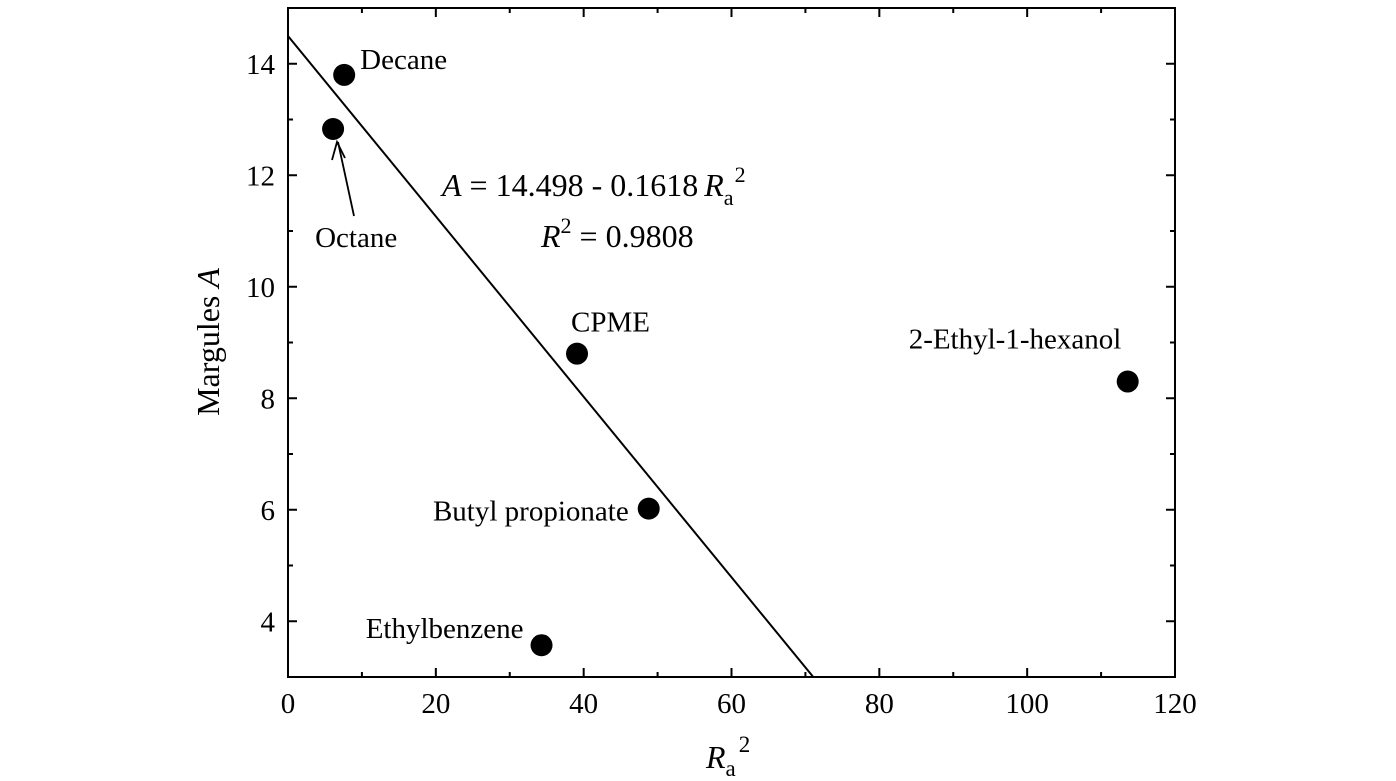 The height and width of the screenshot is (781, 1396). What do you see at coordinates (268, 622) in the screenshot?
I see `y-tick-label: 4` at bounding box center [268, 622].